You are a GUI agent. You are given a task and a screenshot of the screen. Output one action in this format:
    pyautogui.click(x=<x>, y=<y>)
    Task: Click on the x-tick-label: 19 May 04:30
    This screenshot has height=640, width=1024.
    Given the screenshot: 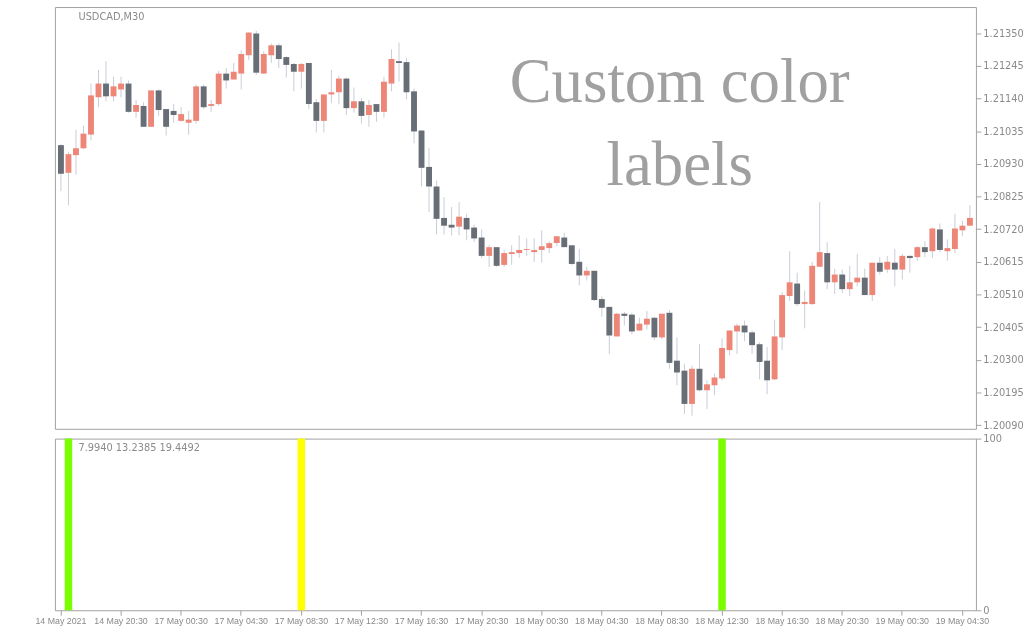 What is the action you would take?
    pyautogui.click(x=962, y=621)
    